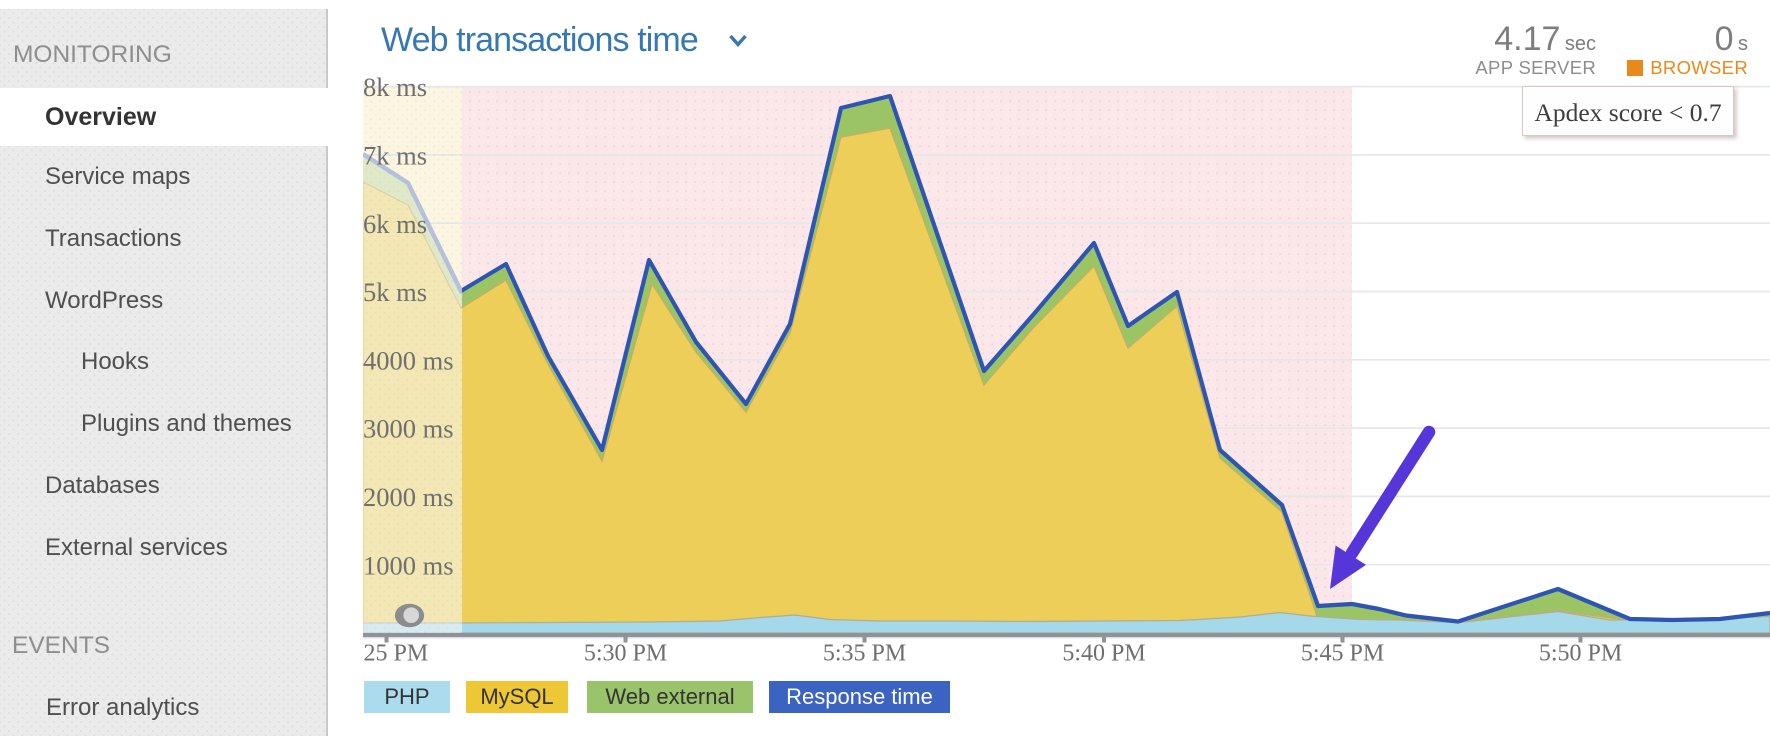  What do you see at coordinates (864, 654) in the screenshot?
I see `svg-text: 5:35 PM` at bounding box center [864, 654].